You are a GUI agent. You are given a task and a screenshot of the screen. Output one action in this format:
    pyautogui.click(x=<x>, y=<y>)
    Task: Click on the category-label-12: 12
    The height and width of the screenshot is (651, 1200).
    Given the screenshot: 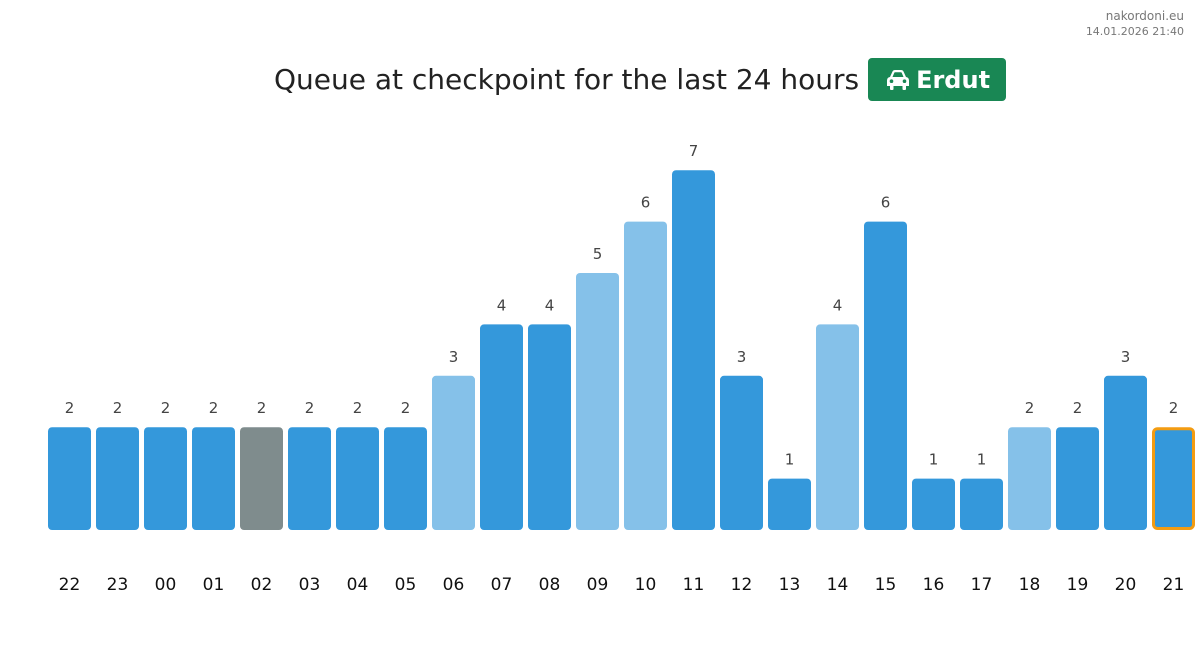 What is the action you would take?
    pyautogui.click(x=742, y=585)
    